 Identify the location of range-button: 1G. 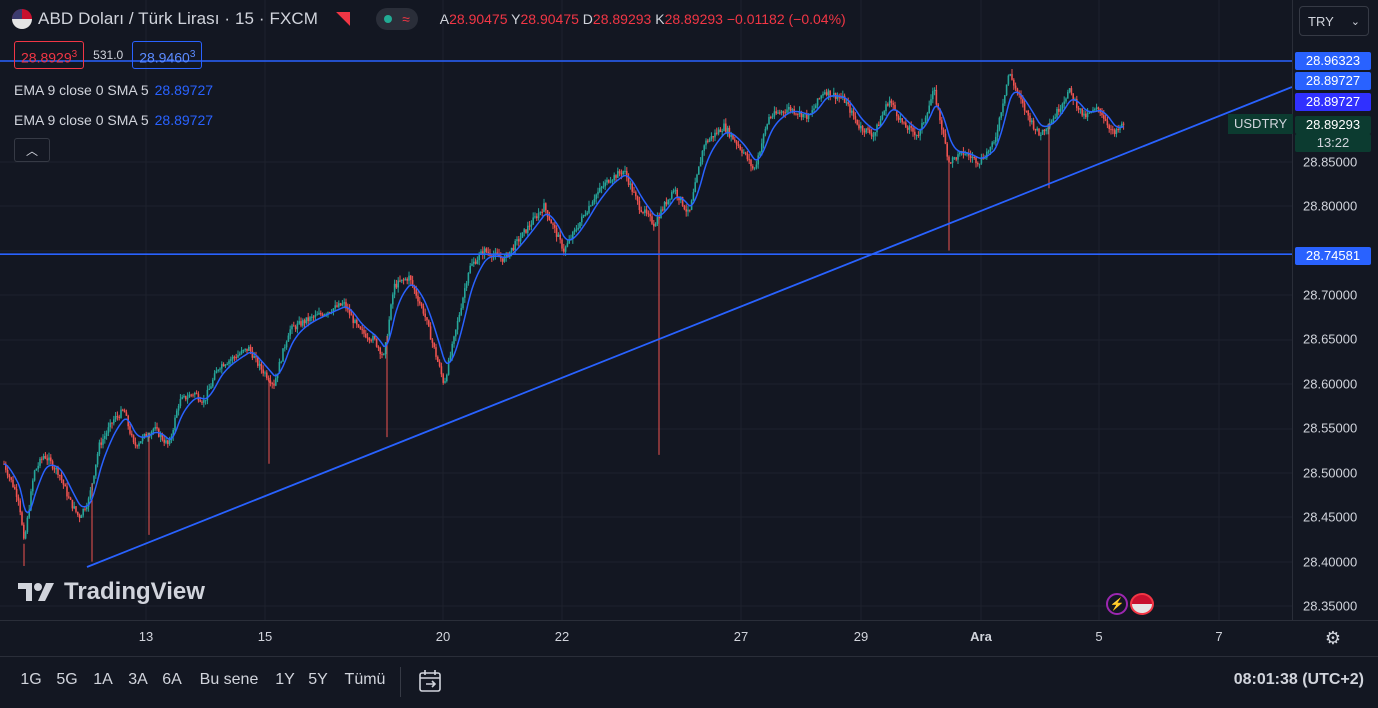
(31, 679).